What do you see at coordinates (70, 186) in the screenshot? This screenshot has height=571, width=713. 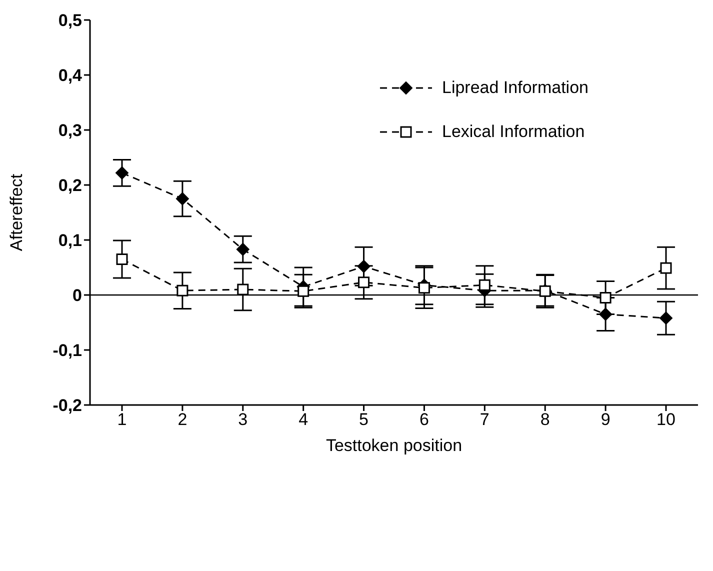 I see `y-tick-label: 0,2` at bounding box center [70, 186].